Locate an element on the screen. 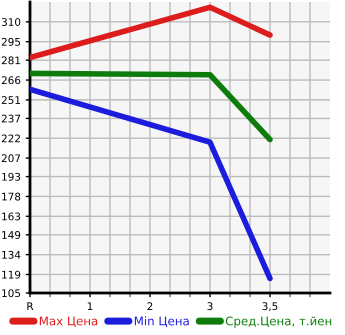  y-tick-label: 266 is located at coordinates (11, 80).